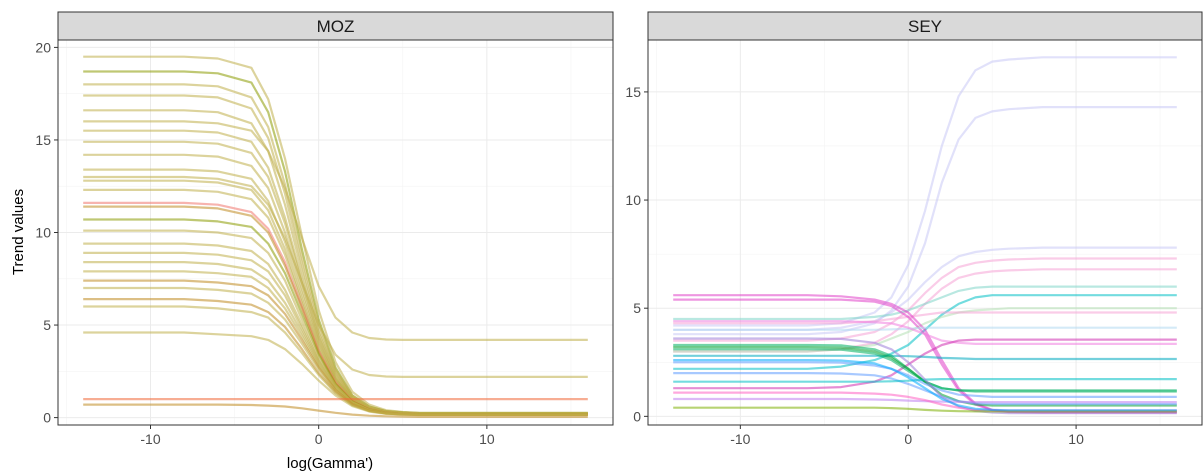  I want to click on facet-title: SEY, so click(925, 26).